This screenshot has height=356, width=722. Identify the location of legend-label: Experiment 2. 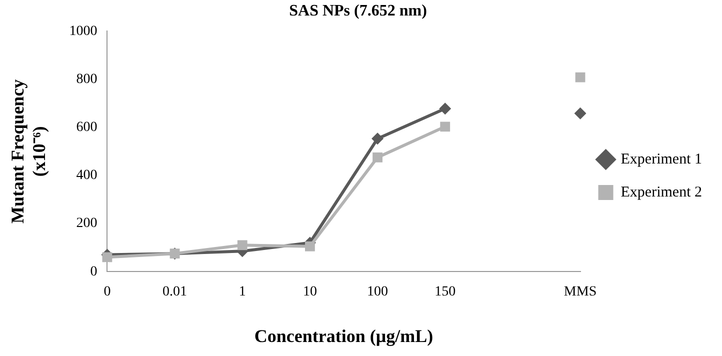
(661, 192).